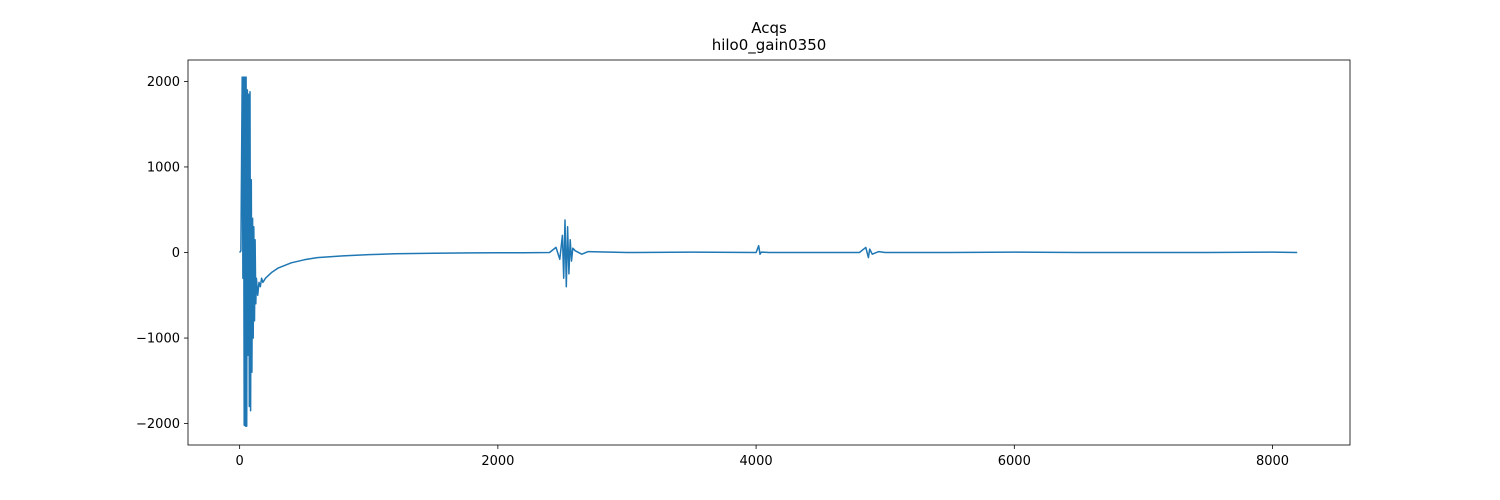 Image resolution: width=1500 pixels, height=500 pixels. I want to click on y-tick-label: 1000, so click(163, 167).